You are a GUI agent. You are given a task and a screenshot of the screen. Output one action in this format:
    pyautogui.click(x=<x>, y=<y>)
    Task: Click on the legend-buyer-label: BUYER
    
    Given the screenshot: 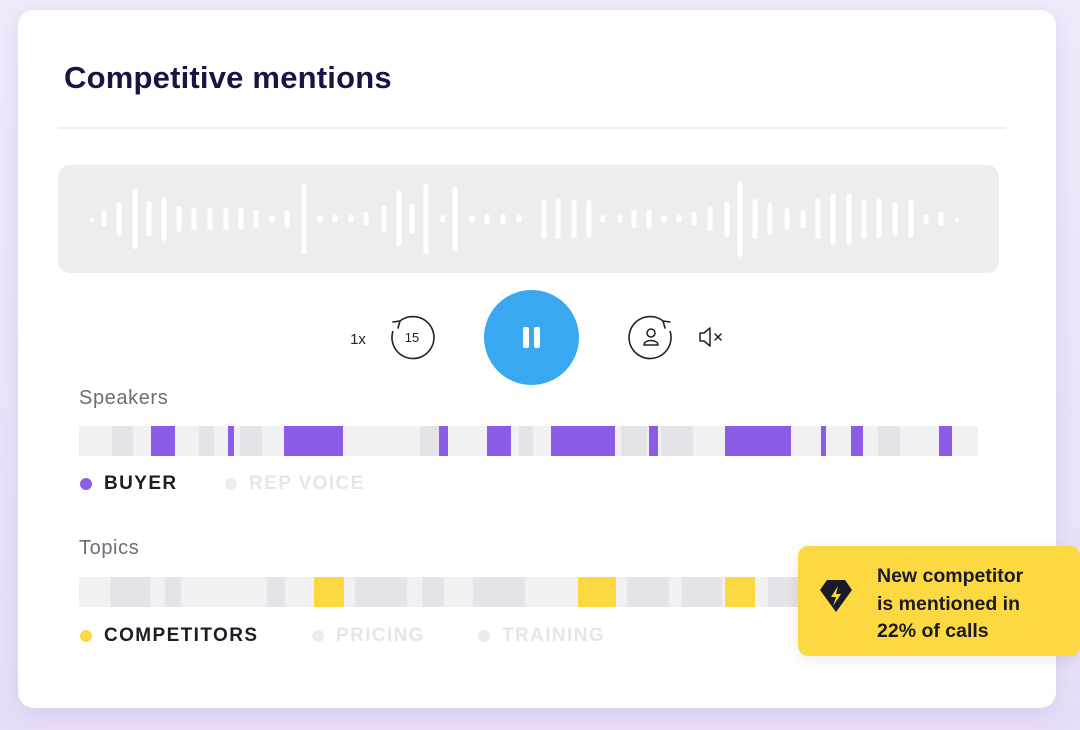 What is the action you would take?
    pyautogui.click(x=141, y=483)
    